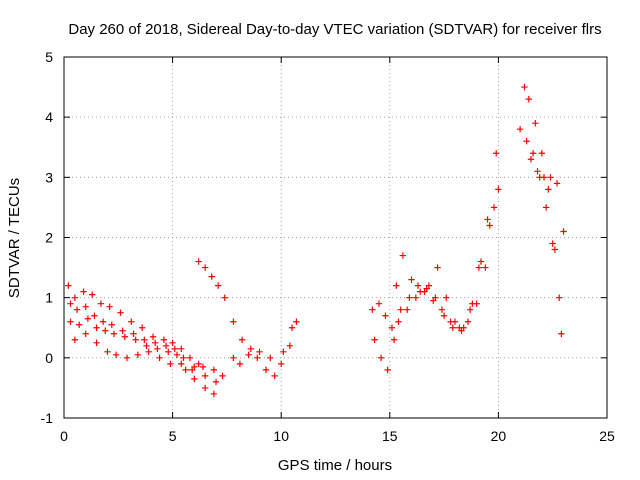 This screenshot has width=640, height=480. What do you see at coordinates (281, 436) in the screenshot?
I see `x-tick-label: 10` at bounding box center [281, 436].